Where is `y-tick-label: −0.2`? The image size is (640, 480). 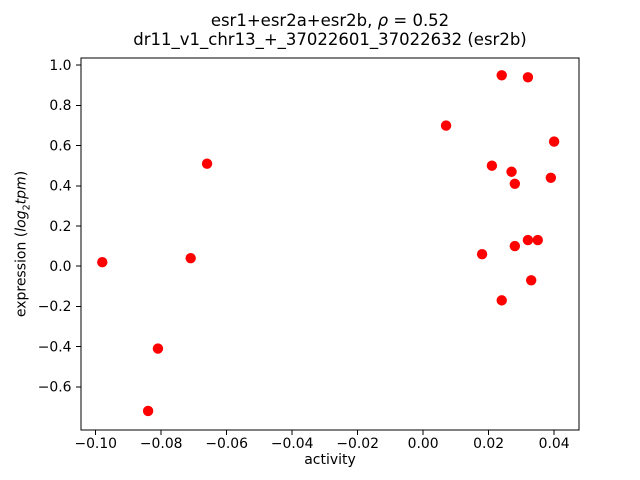
y-tick-label: −0.2 is located at coordinates (55, 307).